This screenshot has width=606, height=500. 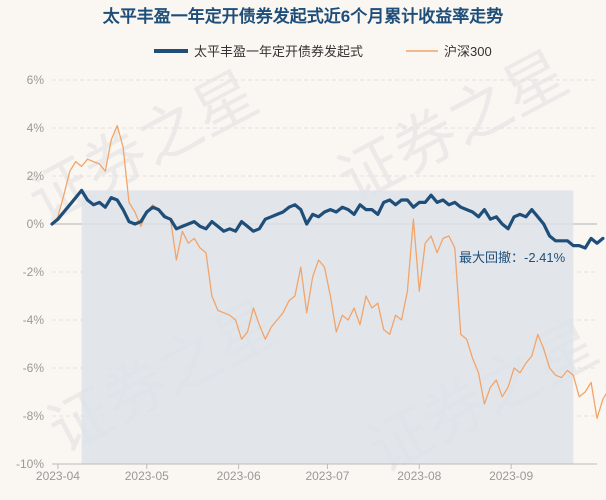 I want to click on y-axis: 6% 4% 2% 0% -2% -4% -6% -8% -10%, so click(x=30, y=272).